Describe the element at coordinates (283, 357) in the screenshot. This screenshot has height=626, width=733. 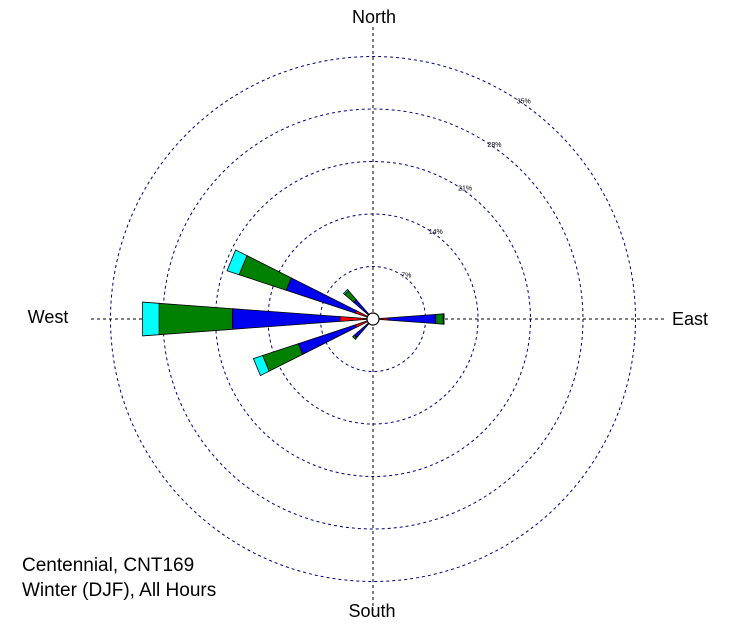
I see `petal-247.5-bin-3` at that location.